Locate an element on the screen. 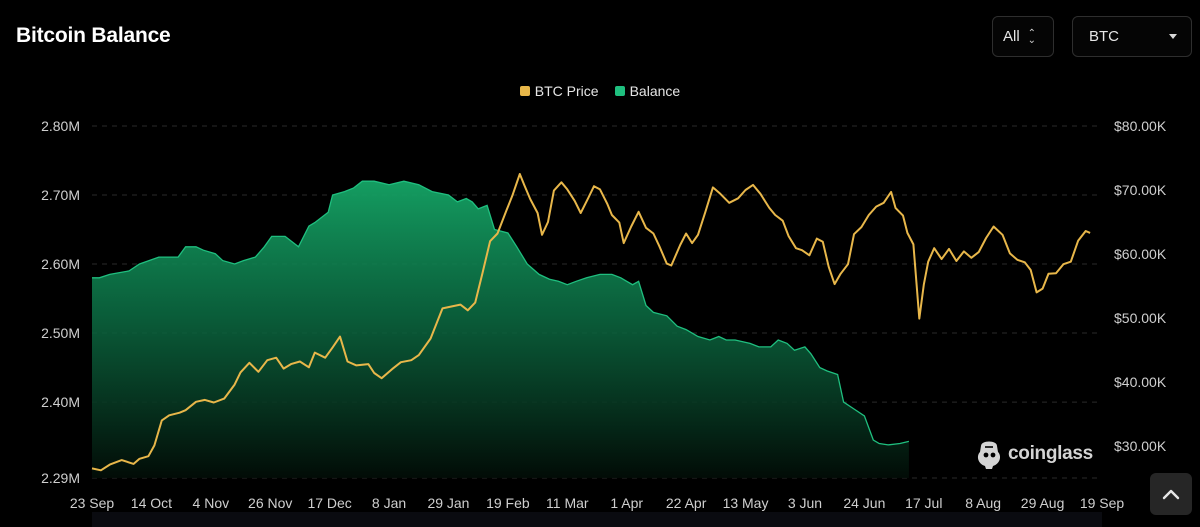  x-tick-label: 23 Sep is located at coordinates (92, 503).